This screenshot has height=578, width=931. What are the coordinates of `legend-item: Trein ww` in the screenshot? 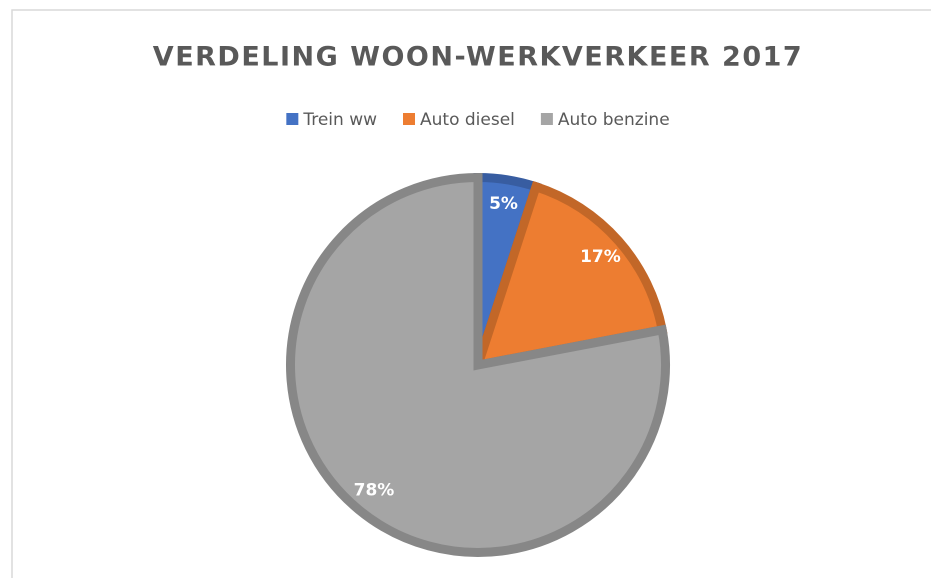 It's located at (331, 120).